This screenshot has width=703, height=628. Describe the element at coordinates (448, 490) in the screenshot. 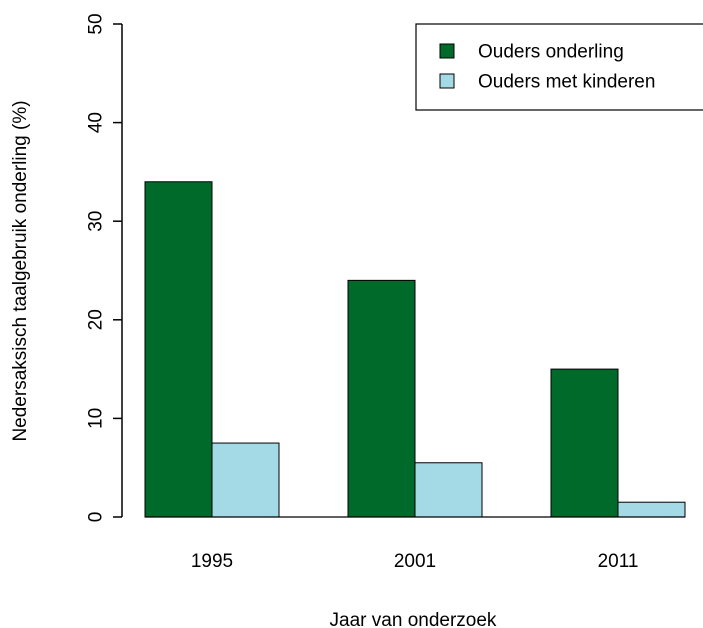

I see `bar-ouders-met-kinderen-2001` at that location.